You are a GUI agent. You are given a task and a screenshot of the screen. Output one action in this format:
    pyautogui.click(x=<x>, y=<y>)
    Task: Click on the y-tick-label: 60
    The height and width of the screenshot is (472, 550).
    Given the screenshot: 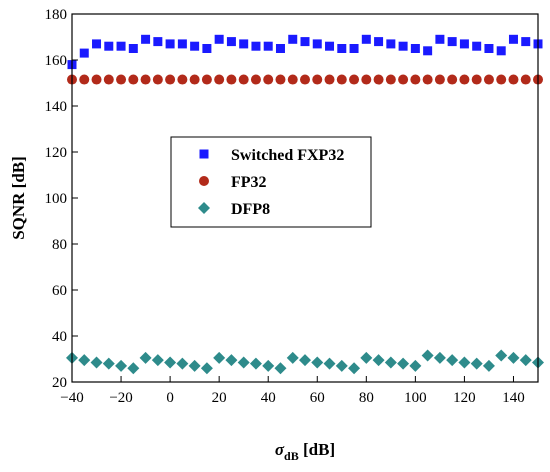 What is the action you would take?
    pyautogui.click(x=59, y=291)
    